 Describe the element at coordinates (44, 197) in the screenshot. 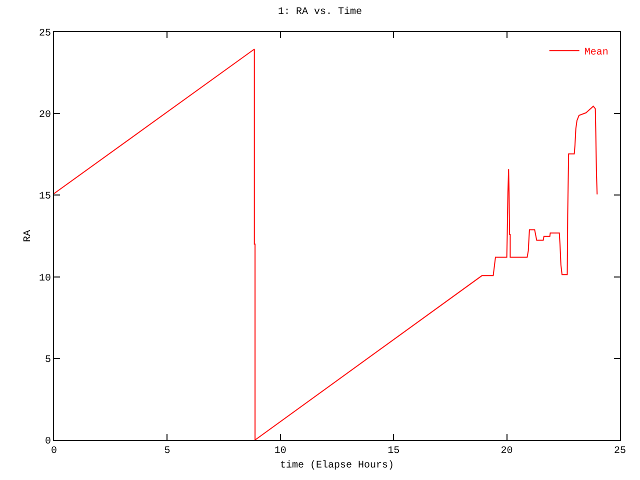

I see `y-tick-label: 15` at that location.